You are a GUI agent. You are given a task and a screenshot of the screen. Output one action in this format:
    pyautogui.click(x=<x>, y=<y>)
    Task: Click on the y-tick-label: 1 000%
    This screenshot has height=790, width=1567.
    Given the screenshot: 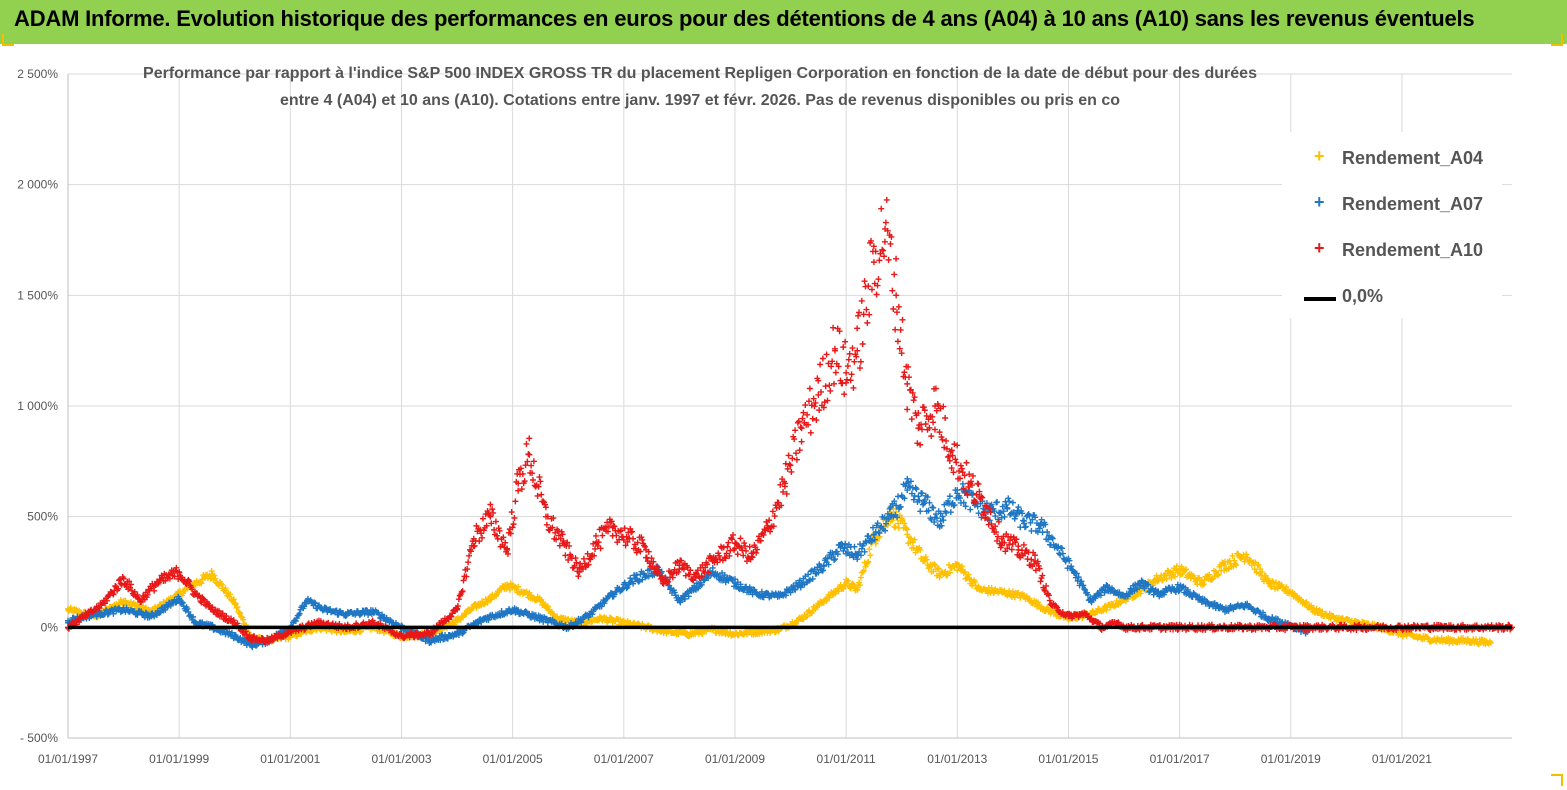 What is the action you would take?
    pyautogui.click(x=37, y=406)
    